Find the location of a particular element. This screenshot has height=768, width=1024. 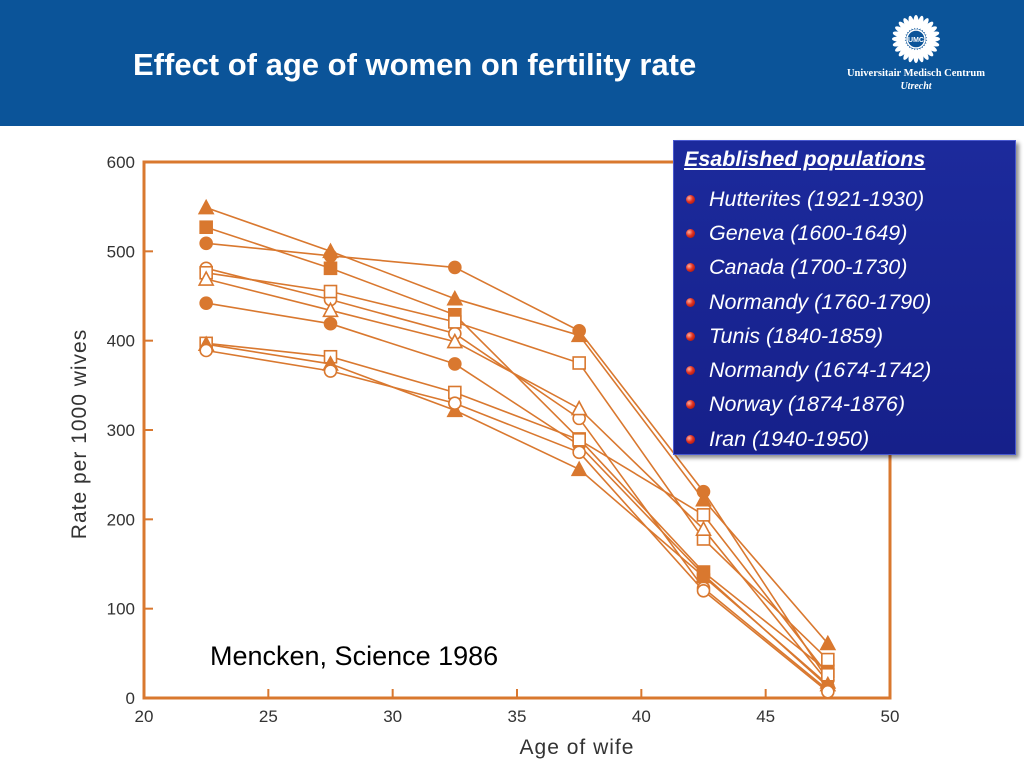

legend-title: Esablished populations is located at coordinates (805, 159).